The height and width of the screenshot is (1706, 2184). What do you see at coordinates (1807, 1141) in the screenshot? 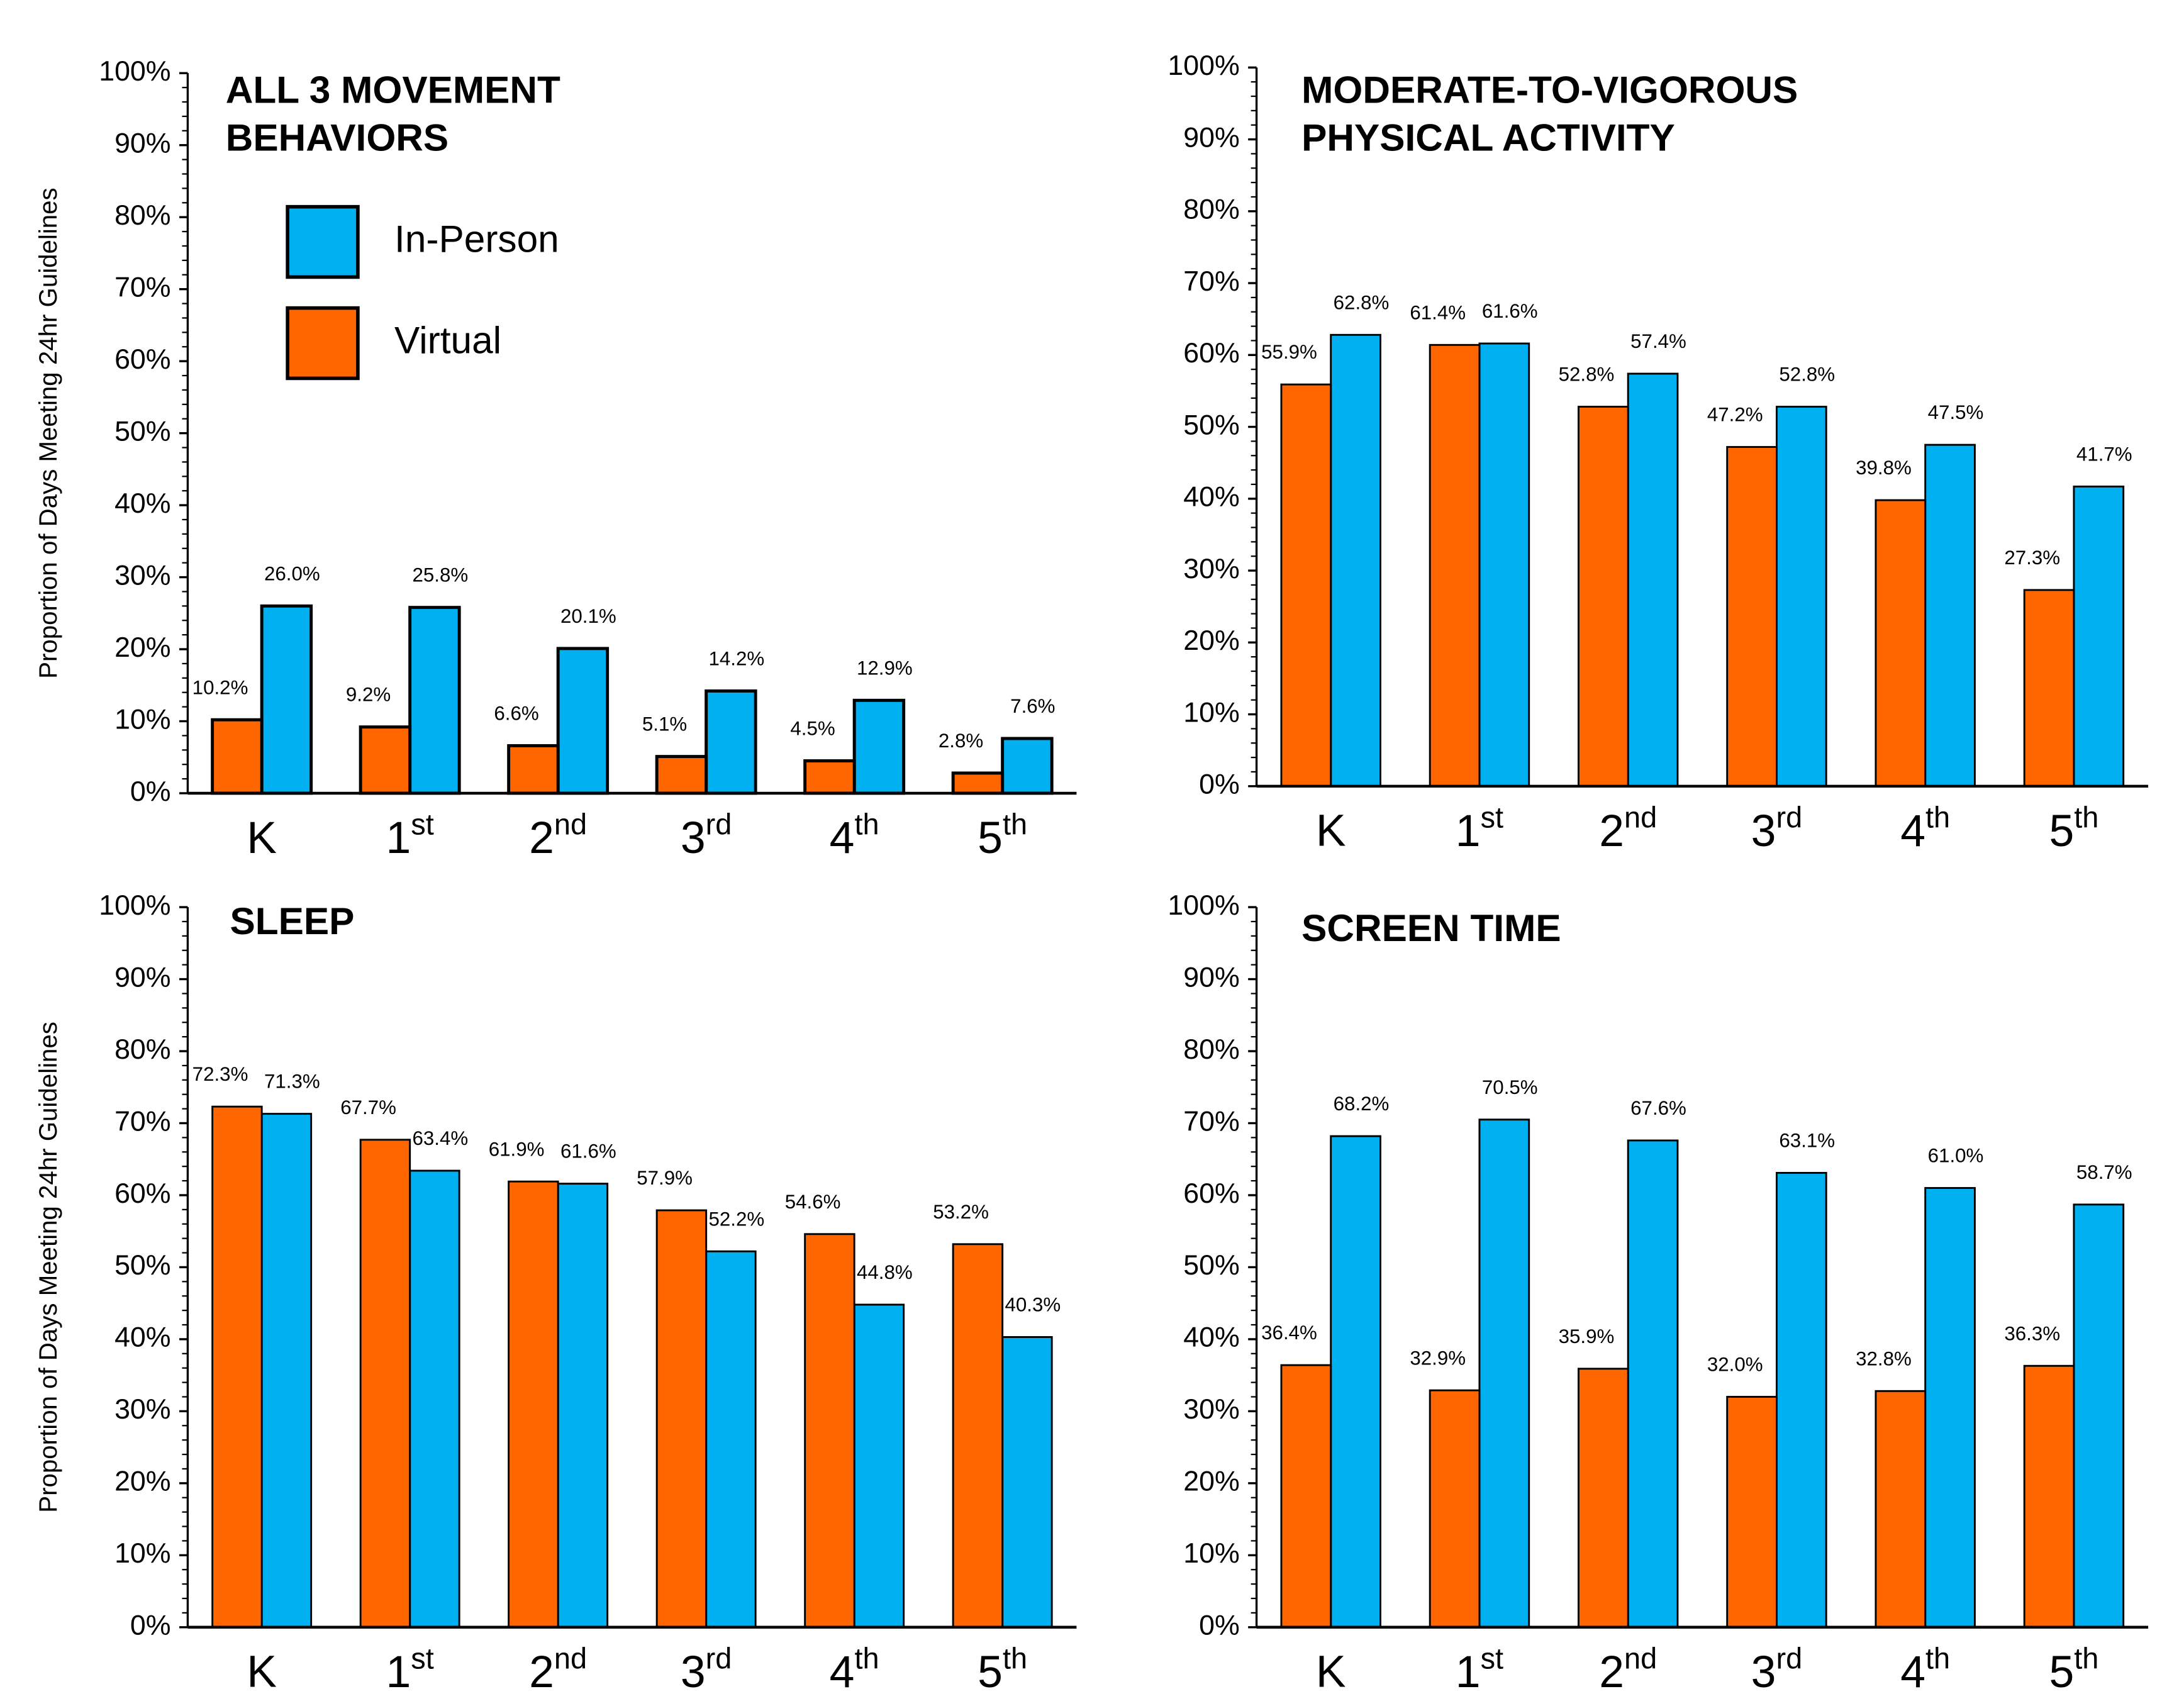
I see `value-label: 63.1%` at bounding box center [1807, 1141].